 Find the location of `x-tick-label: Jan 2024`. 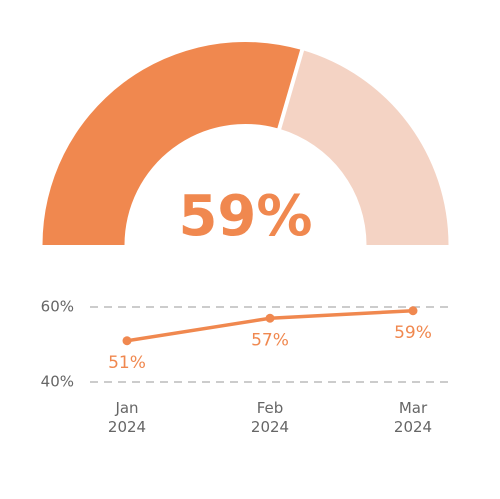

x-tick-label: Jan 2024 is located at coordinates (127, 417).